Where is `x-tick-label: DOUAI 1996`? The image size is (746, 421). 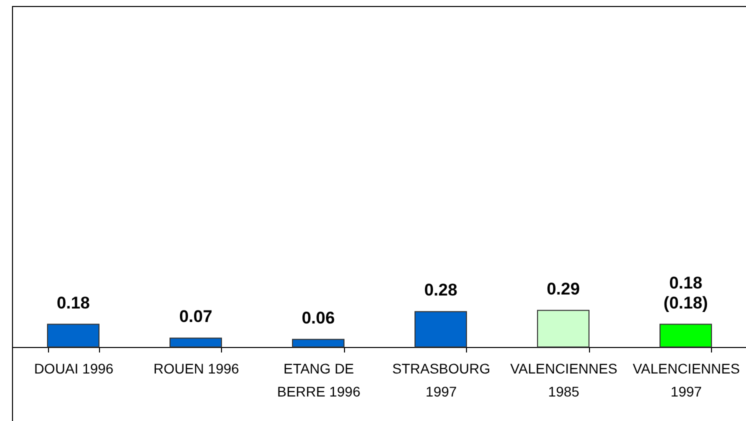
x-tick-label: DOUAI 1996 is located at coordinates (74, 368).